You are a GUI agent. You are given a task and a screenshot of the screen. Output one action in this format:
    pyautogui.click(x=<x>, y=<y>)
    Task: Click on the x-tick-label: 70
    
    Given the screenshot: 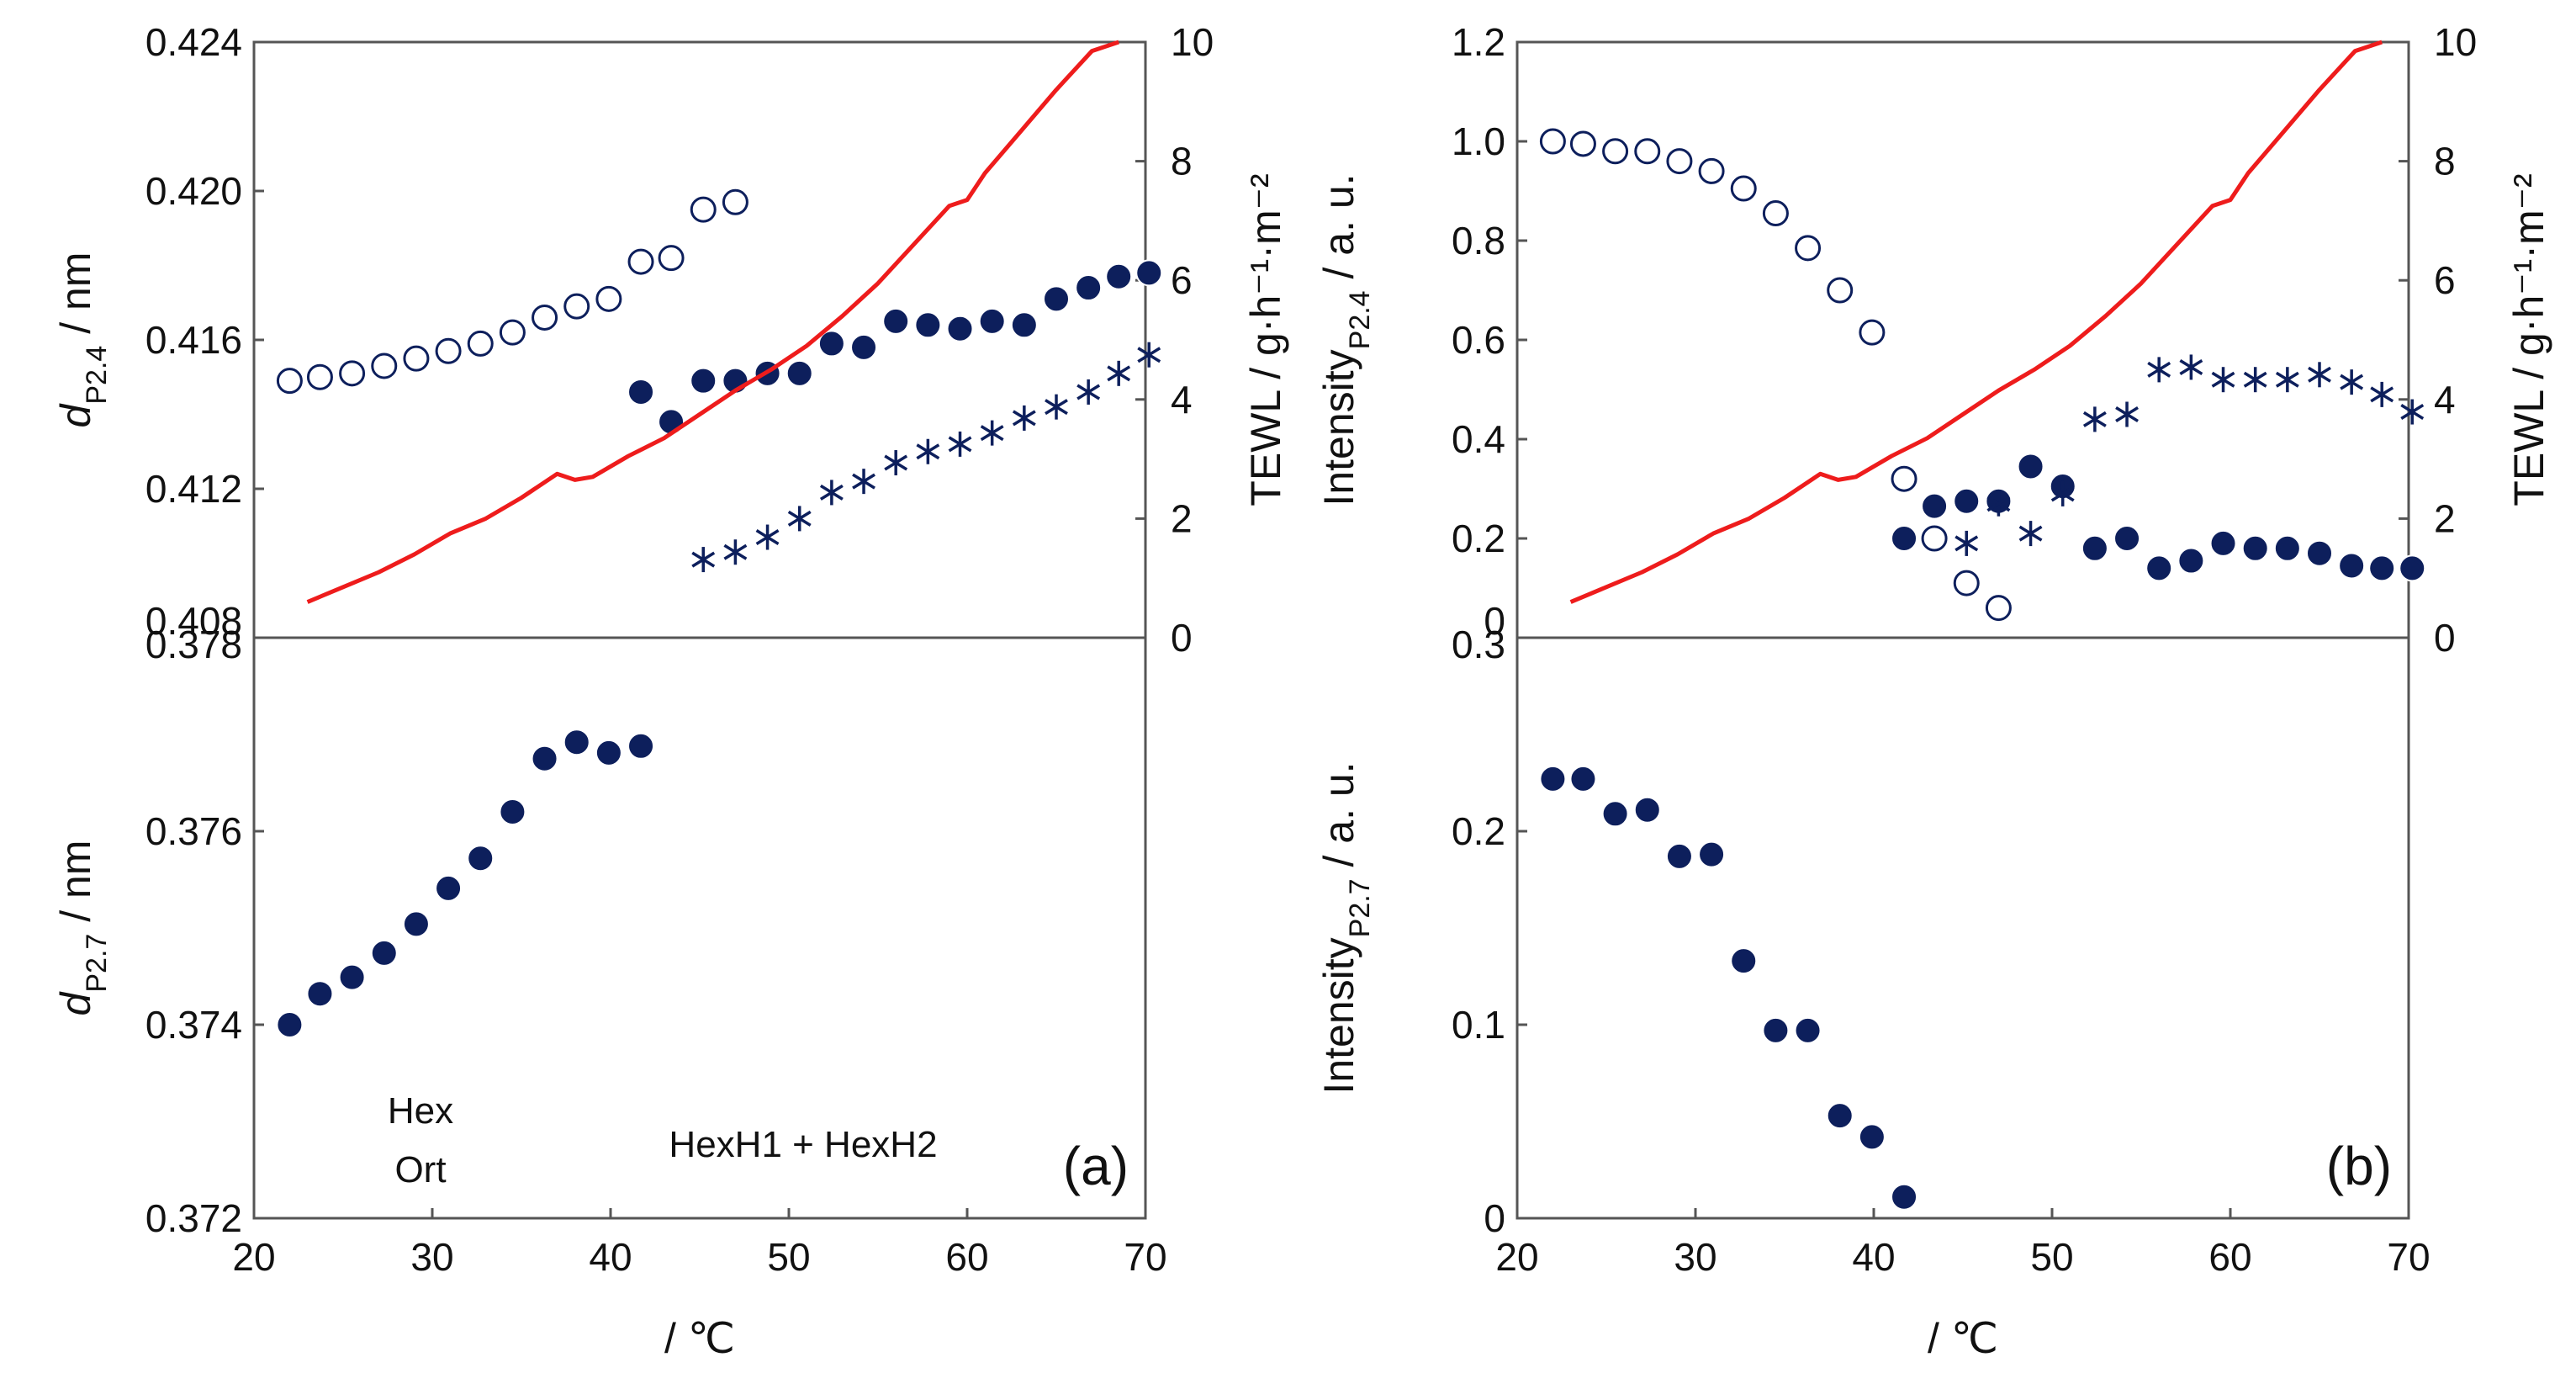 What is the action you would take?
    pyautogui.click(x=2408, y=1257)
    